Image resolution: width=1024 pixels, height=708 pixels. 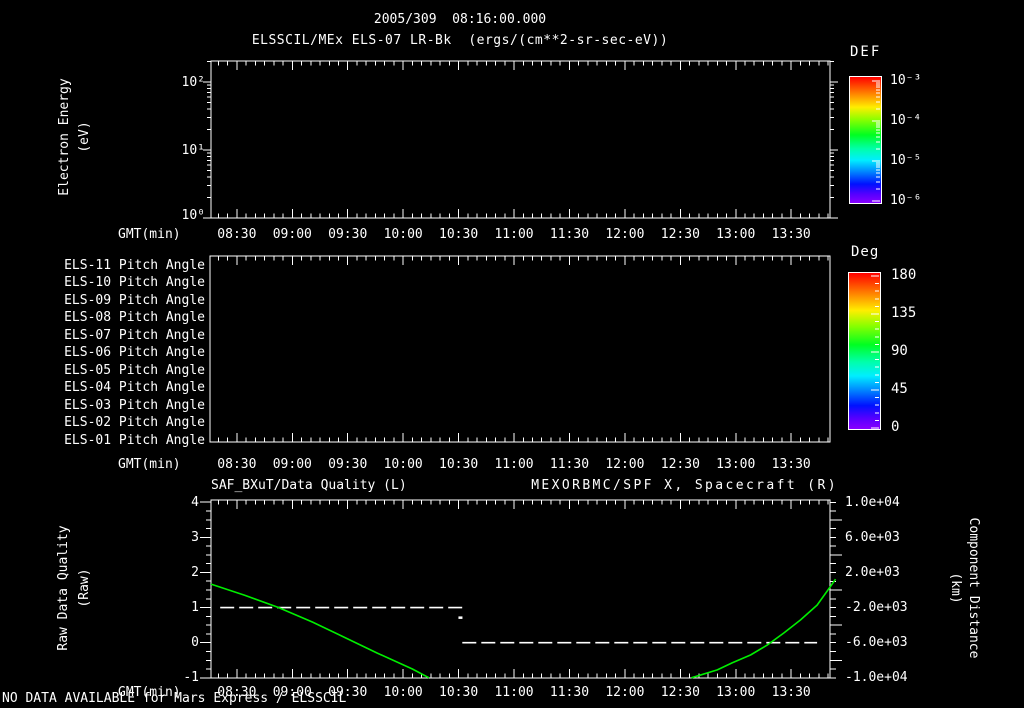 What do you see at coordinates (193, 215) in the screenshot?
I see `energy-tick-label: 10⁰` at bounding box center [193, 215].